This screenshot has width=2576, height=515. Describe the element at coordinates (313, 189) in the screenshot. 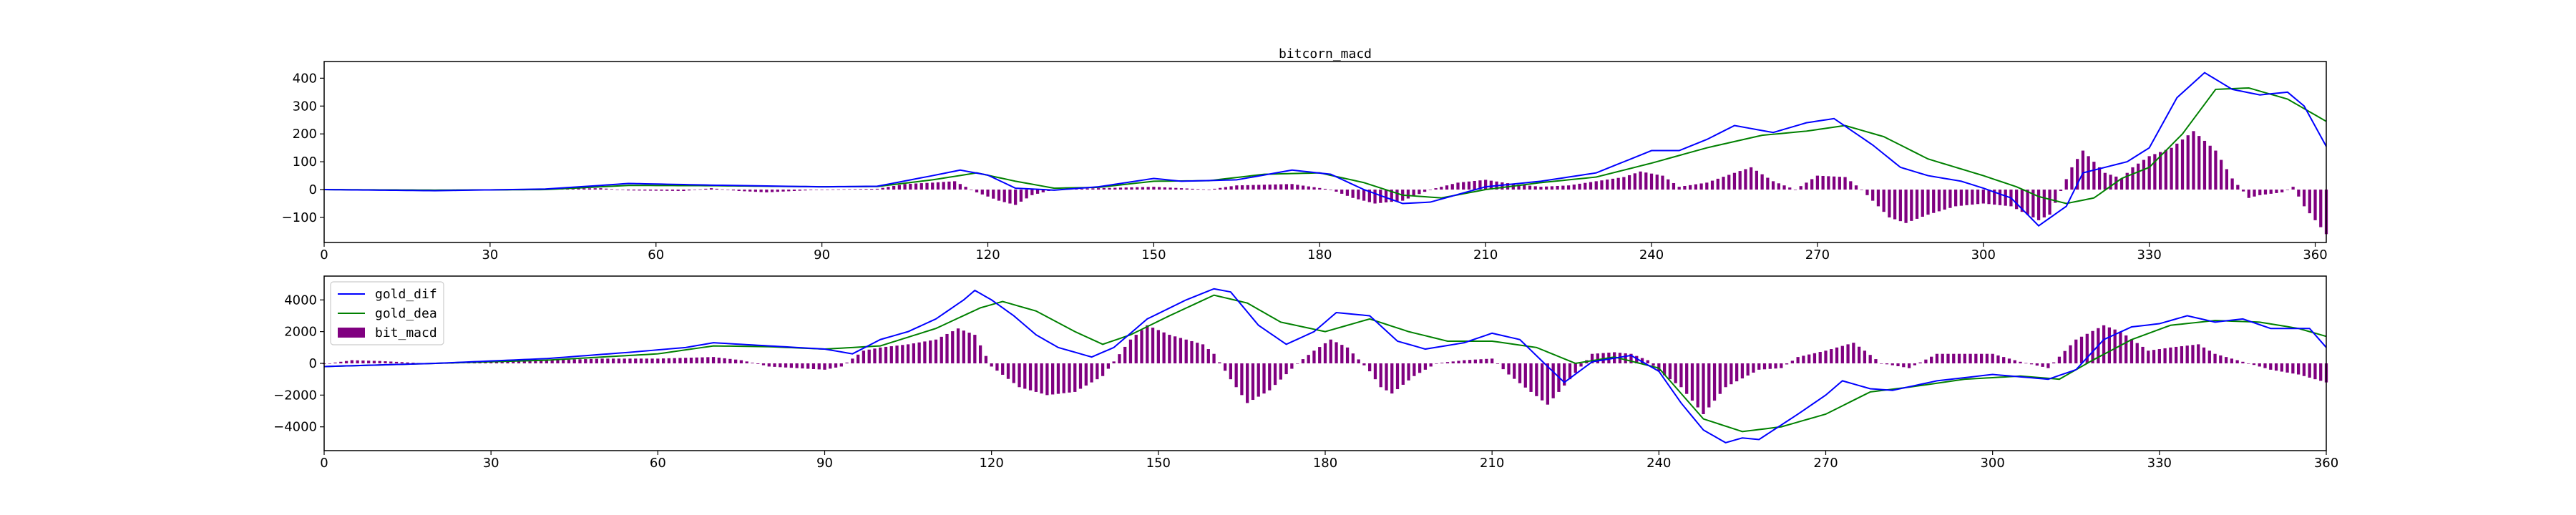

I see `y-tick-label: 0` at that location.